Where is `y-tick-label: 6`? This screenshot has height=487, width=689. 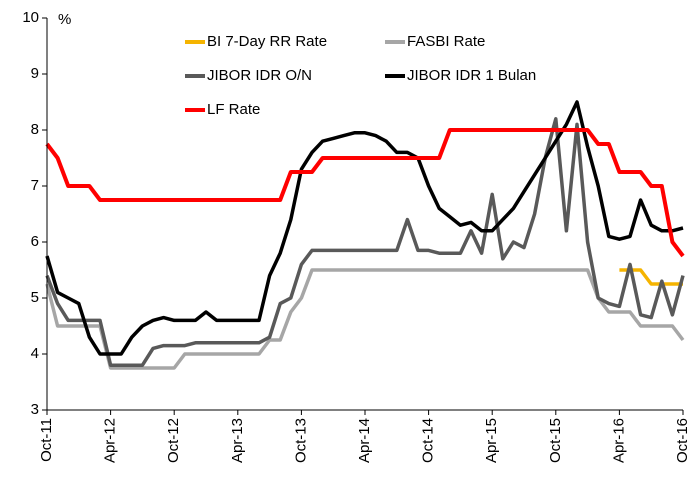
y-tick-label: 6 is located at coordinates (35, 241).